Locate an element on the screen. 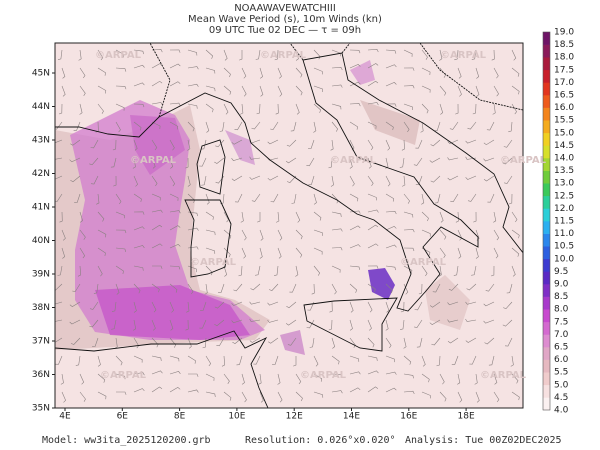 The image size is (600, 450). colorbar-label: 10.0 is located at coordinates (564, 259).